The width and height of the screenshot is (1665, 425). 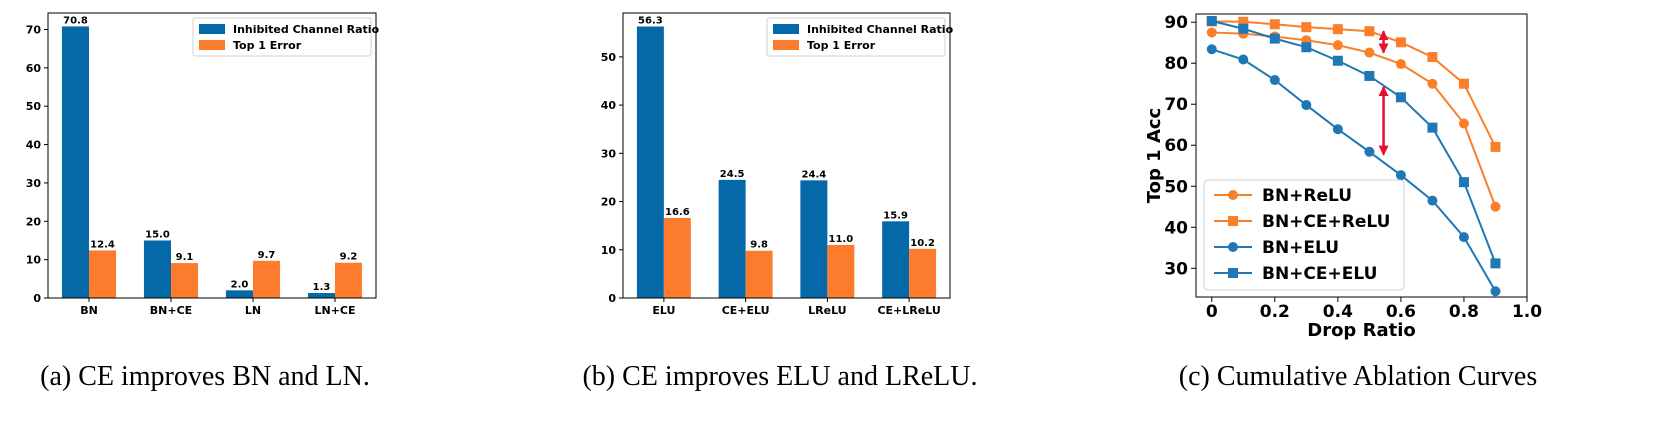 I want to click on point-BN+ELU-6, so click(x=1400, y=175).